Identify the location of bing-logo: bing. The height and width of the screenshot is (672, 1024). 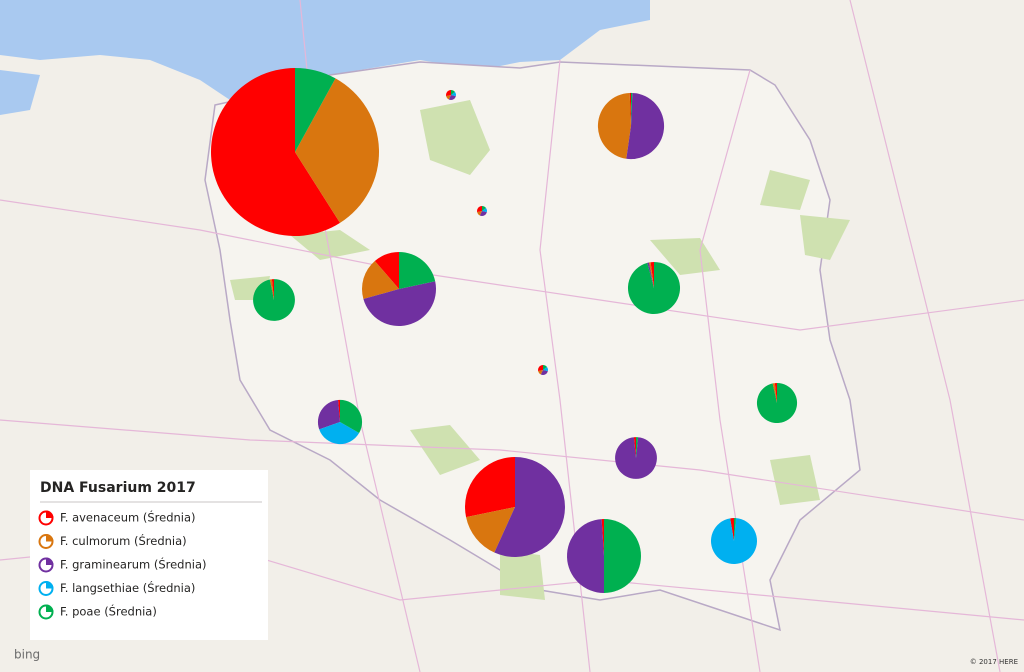
(27, 655).